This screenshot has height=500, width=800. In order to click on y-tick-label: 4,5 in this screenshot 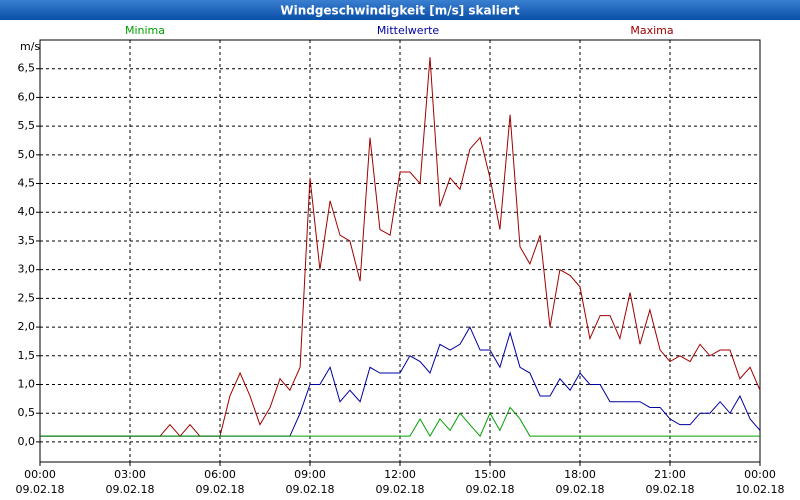, I will do `click(27, 183)`.